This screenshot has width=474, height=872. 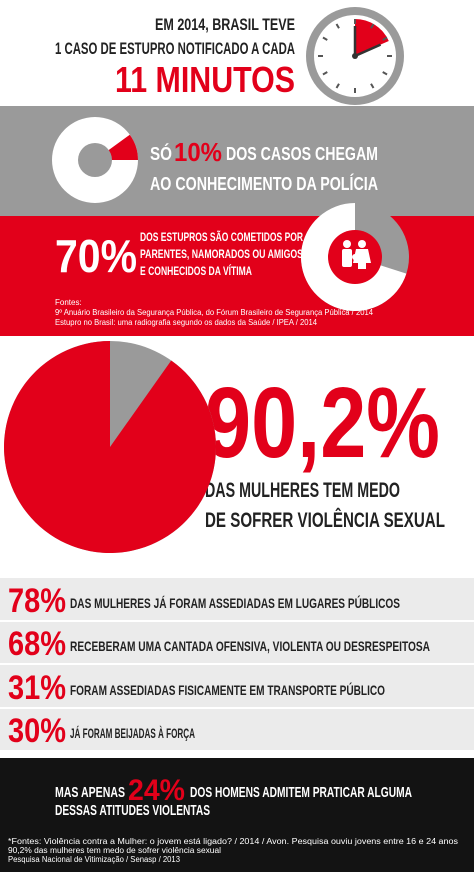 What do you see at coordinates (37, 601) in the screenshot?
I see `stat-percent: 78%` at bounding box center [37, 601].